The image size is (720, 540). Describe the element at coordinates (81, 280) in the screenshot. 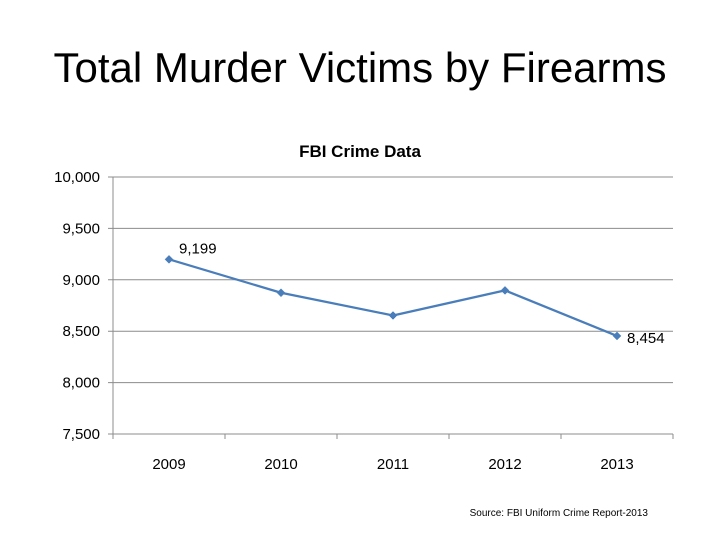

I see `y-tick-label: 9,000` at that location.